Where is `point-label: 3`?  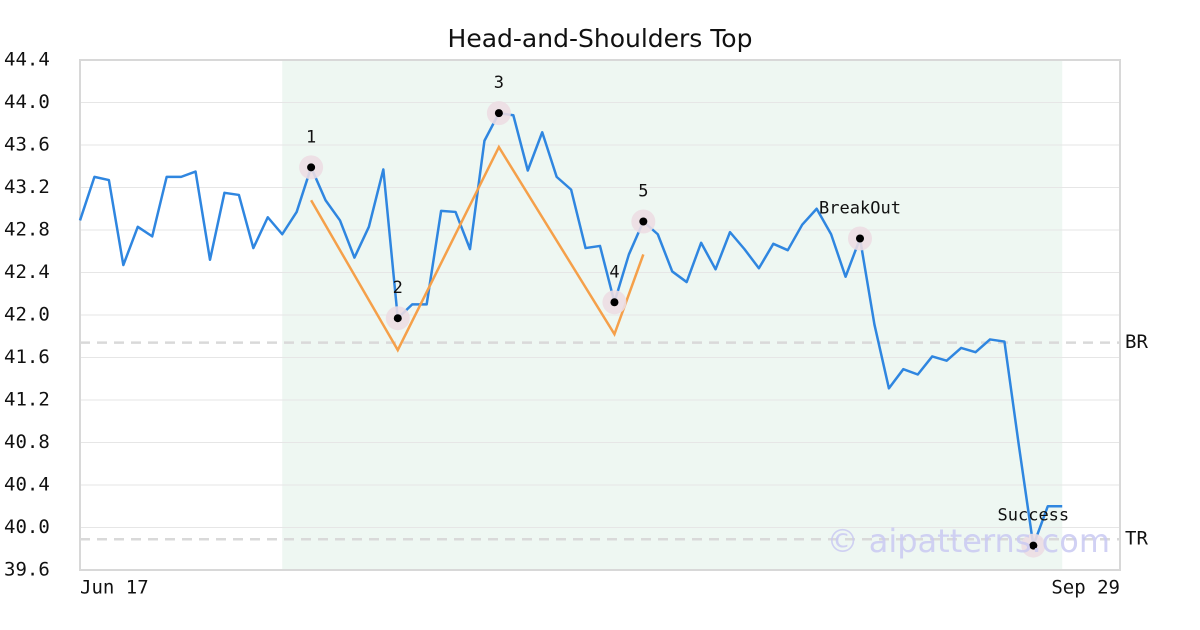
point-label: 3 is located at coordinates (499, 83).